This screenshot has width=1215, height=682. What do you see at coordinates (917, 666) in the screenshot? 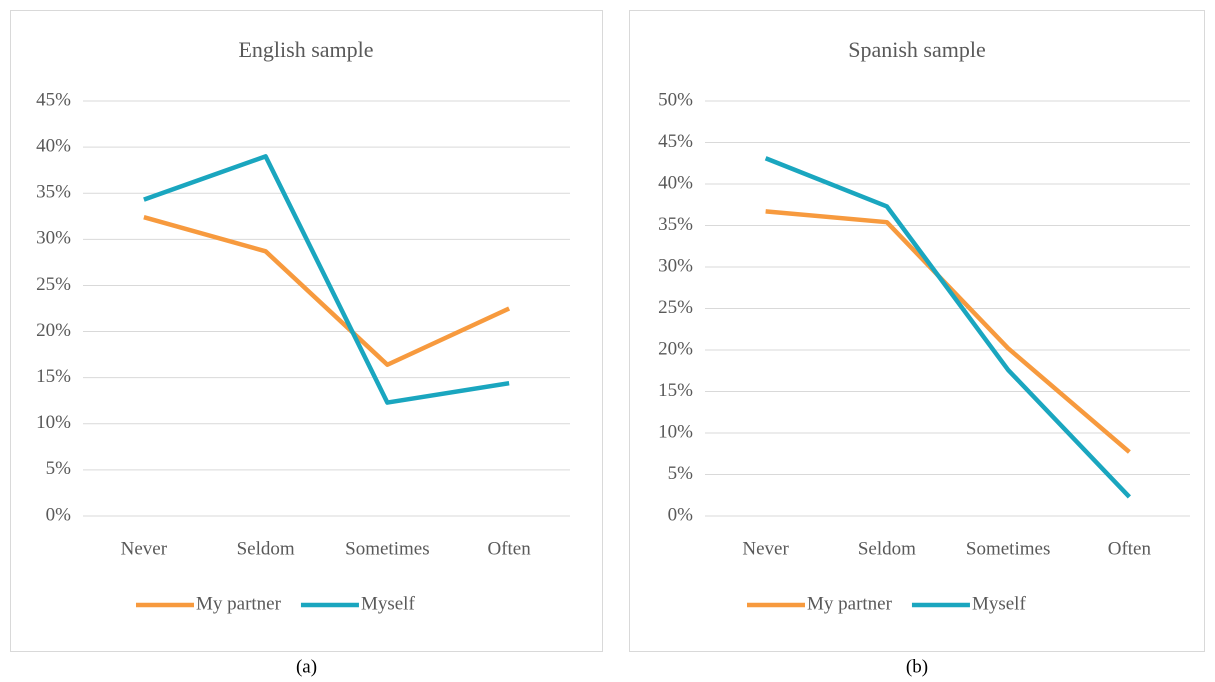
I see `caption: (b)` at bounding box center [917, 666].